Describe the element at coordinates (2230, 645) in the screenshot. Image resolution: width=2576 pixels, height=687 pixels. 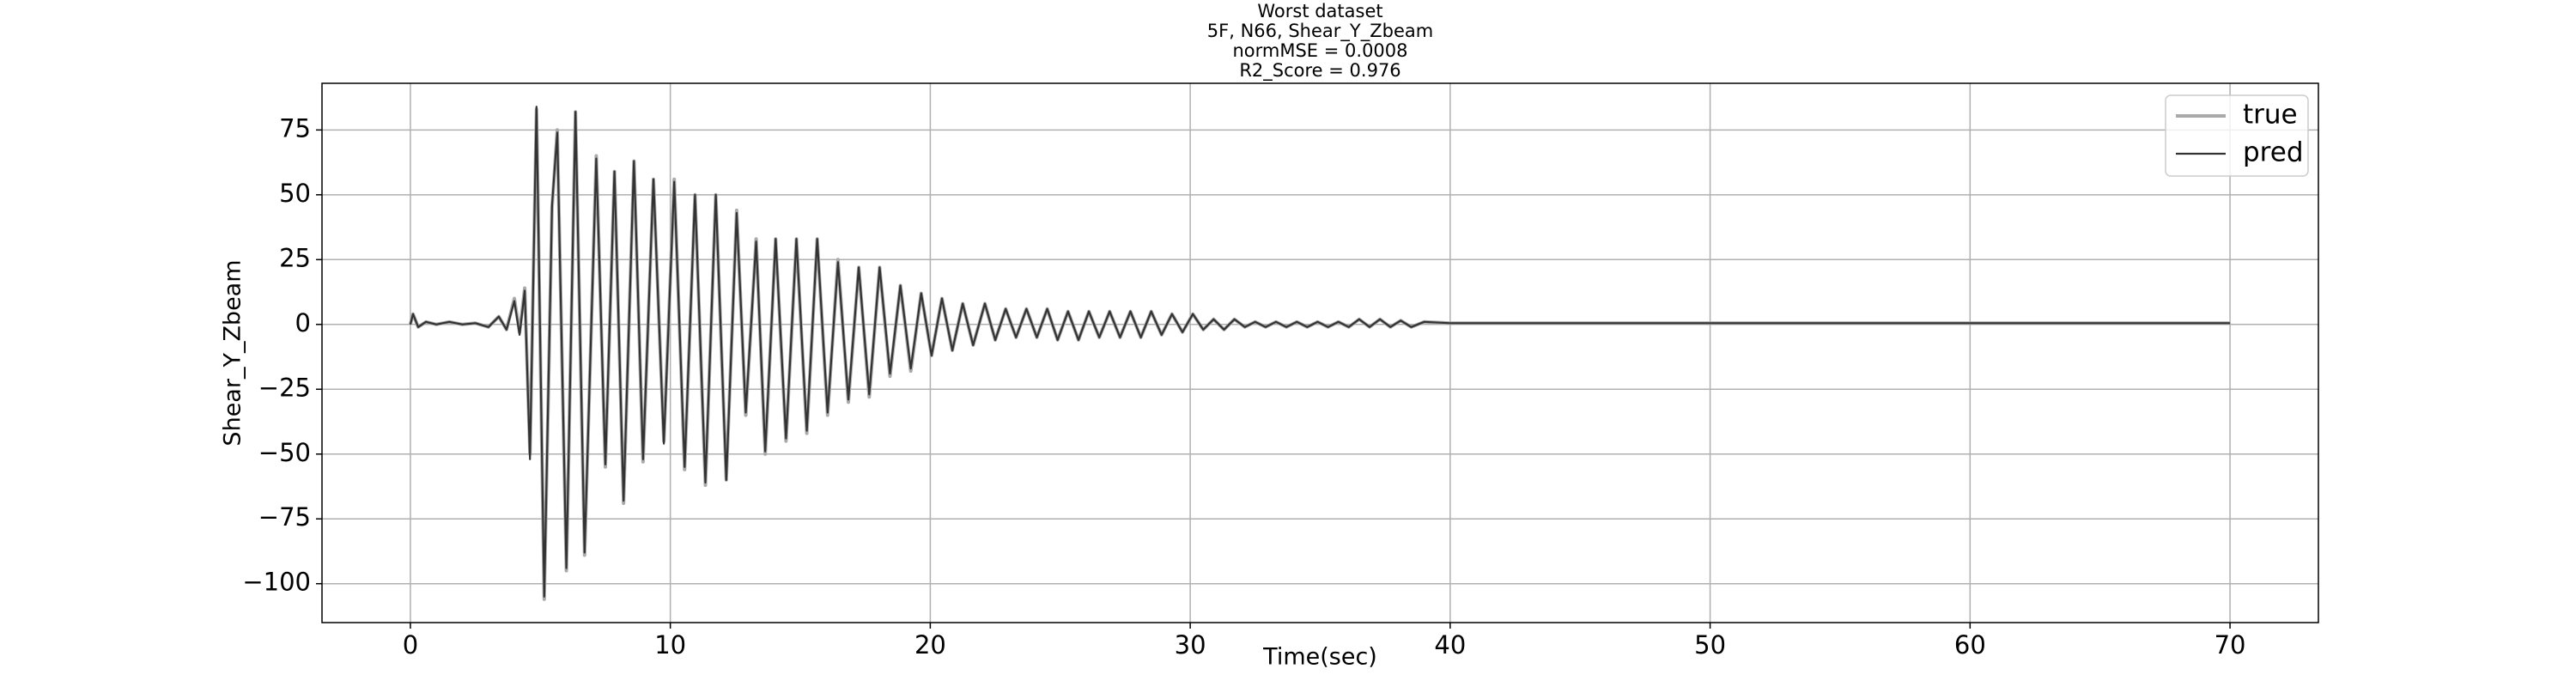
I see `x-tick-label: 70` at that location.